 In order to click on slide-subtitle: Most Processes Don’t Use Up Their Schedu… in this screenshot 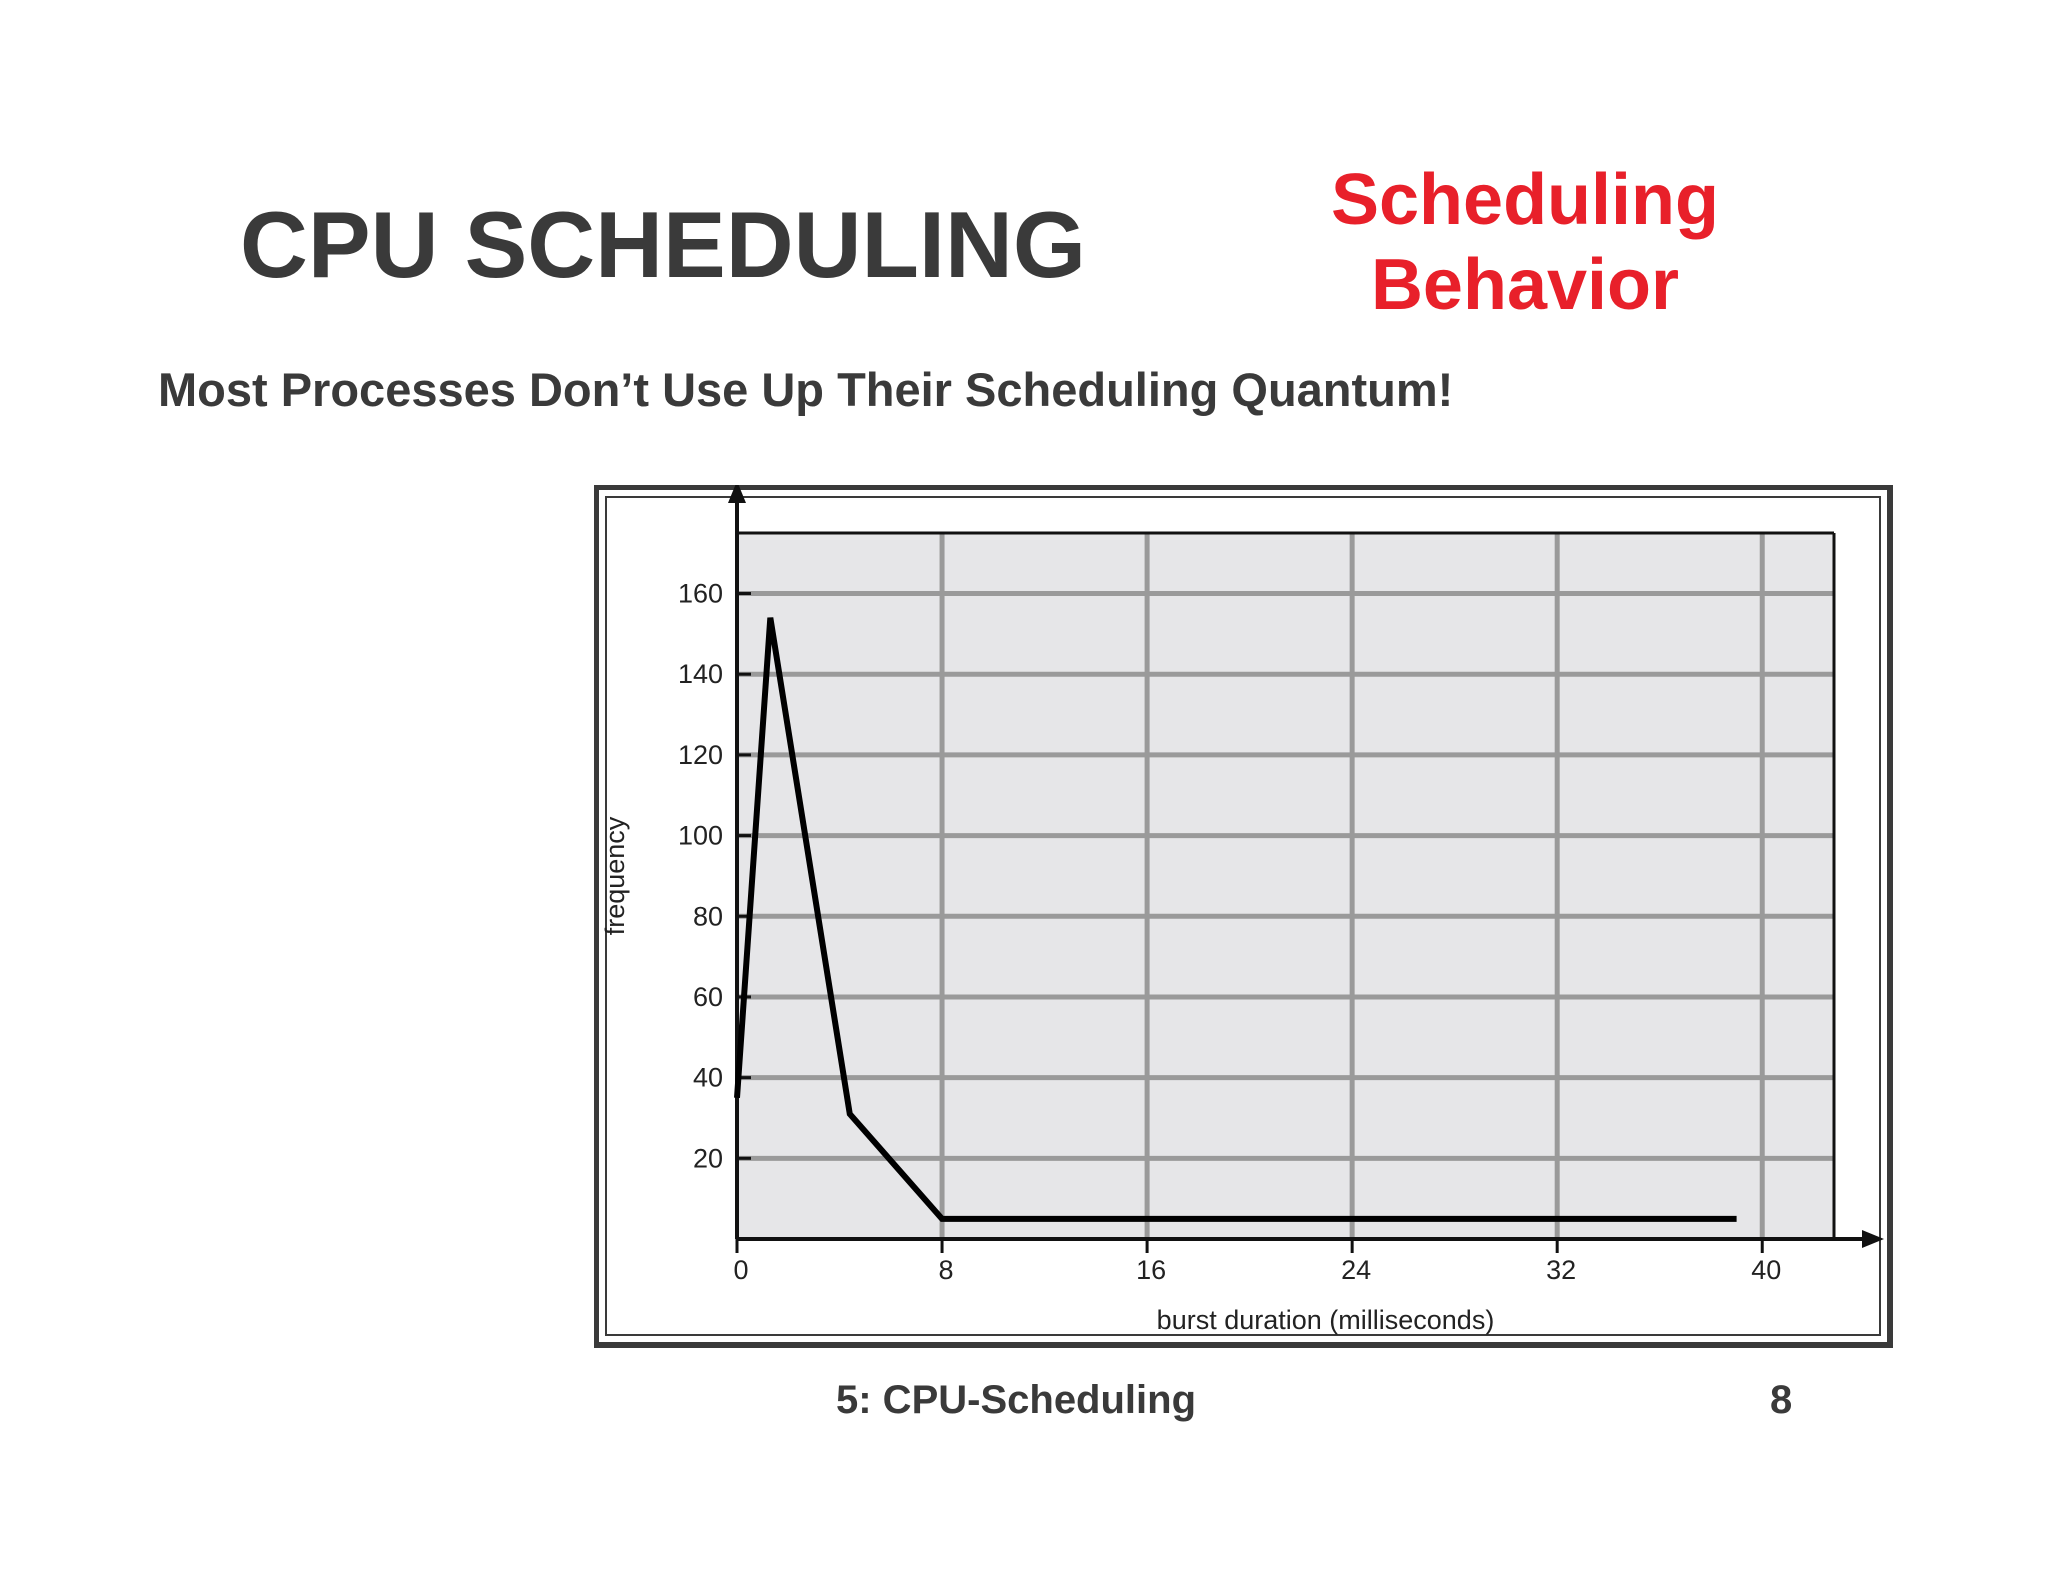, I will do `click(806, 389)`.